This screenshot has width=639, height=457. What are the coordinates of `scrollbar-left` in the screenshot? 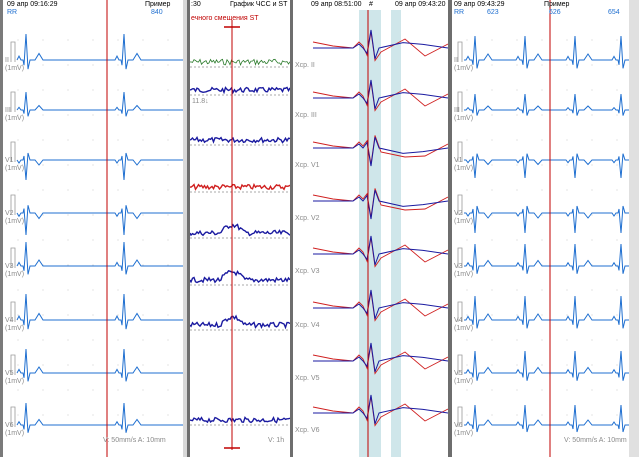 It's located at (185, 228).